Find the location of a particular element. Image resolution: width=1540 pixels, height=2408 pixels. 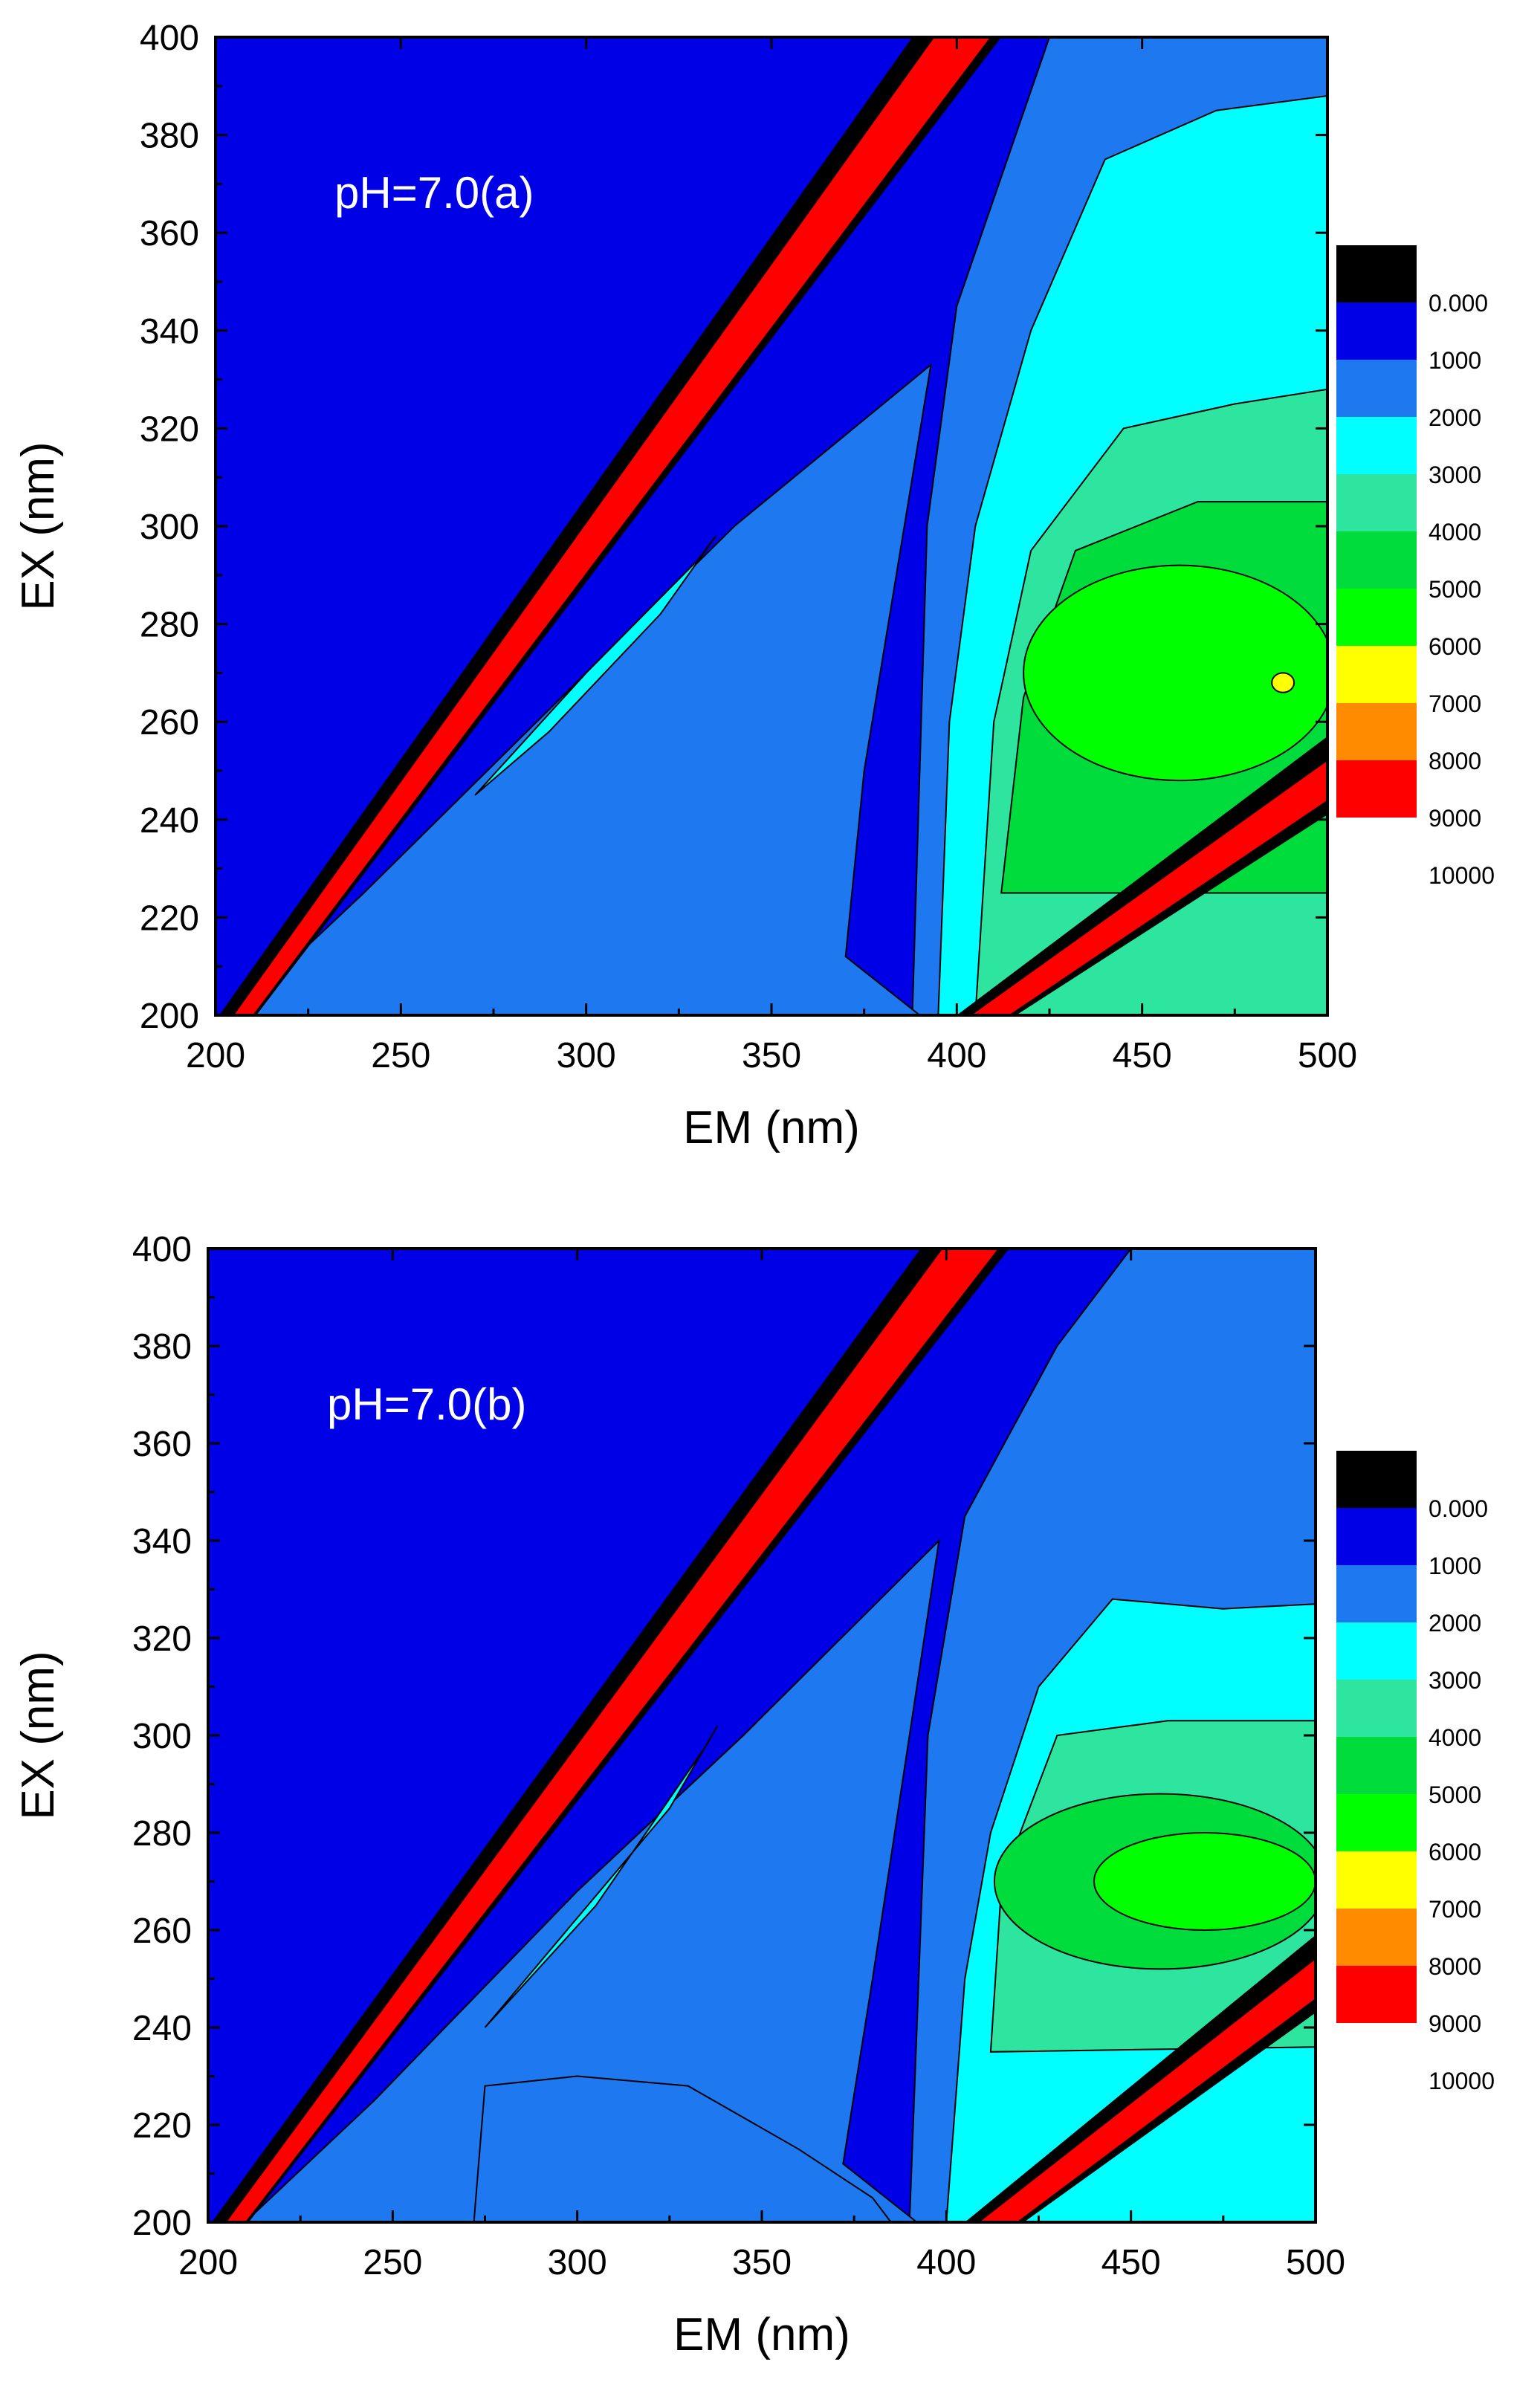

contour-level-2000-low is located at coordinates (683, 2148).